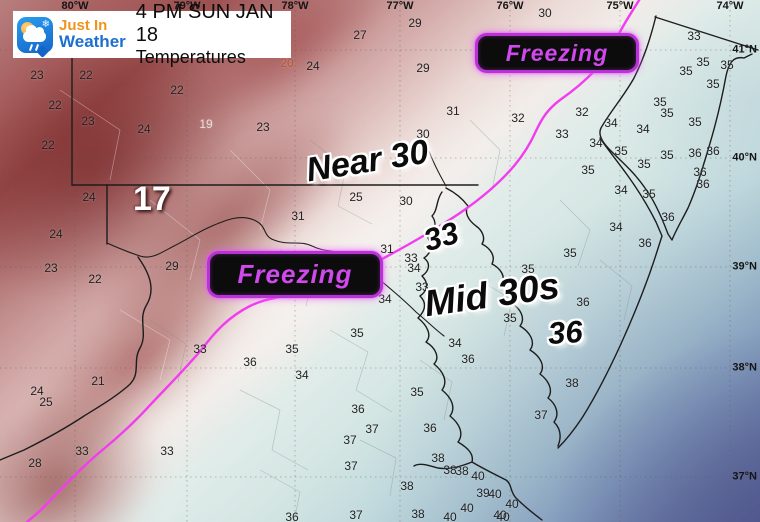 Image resolution: width=760 pixels, height=522 pixels. I want to click on temp-label: 39, so click(483, 493).